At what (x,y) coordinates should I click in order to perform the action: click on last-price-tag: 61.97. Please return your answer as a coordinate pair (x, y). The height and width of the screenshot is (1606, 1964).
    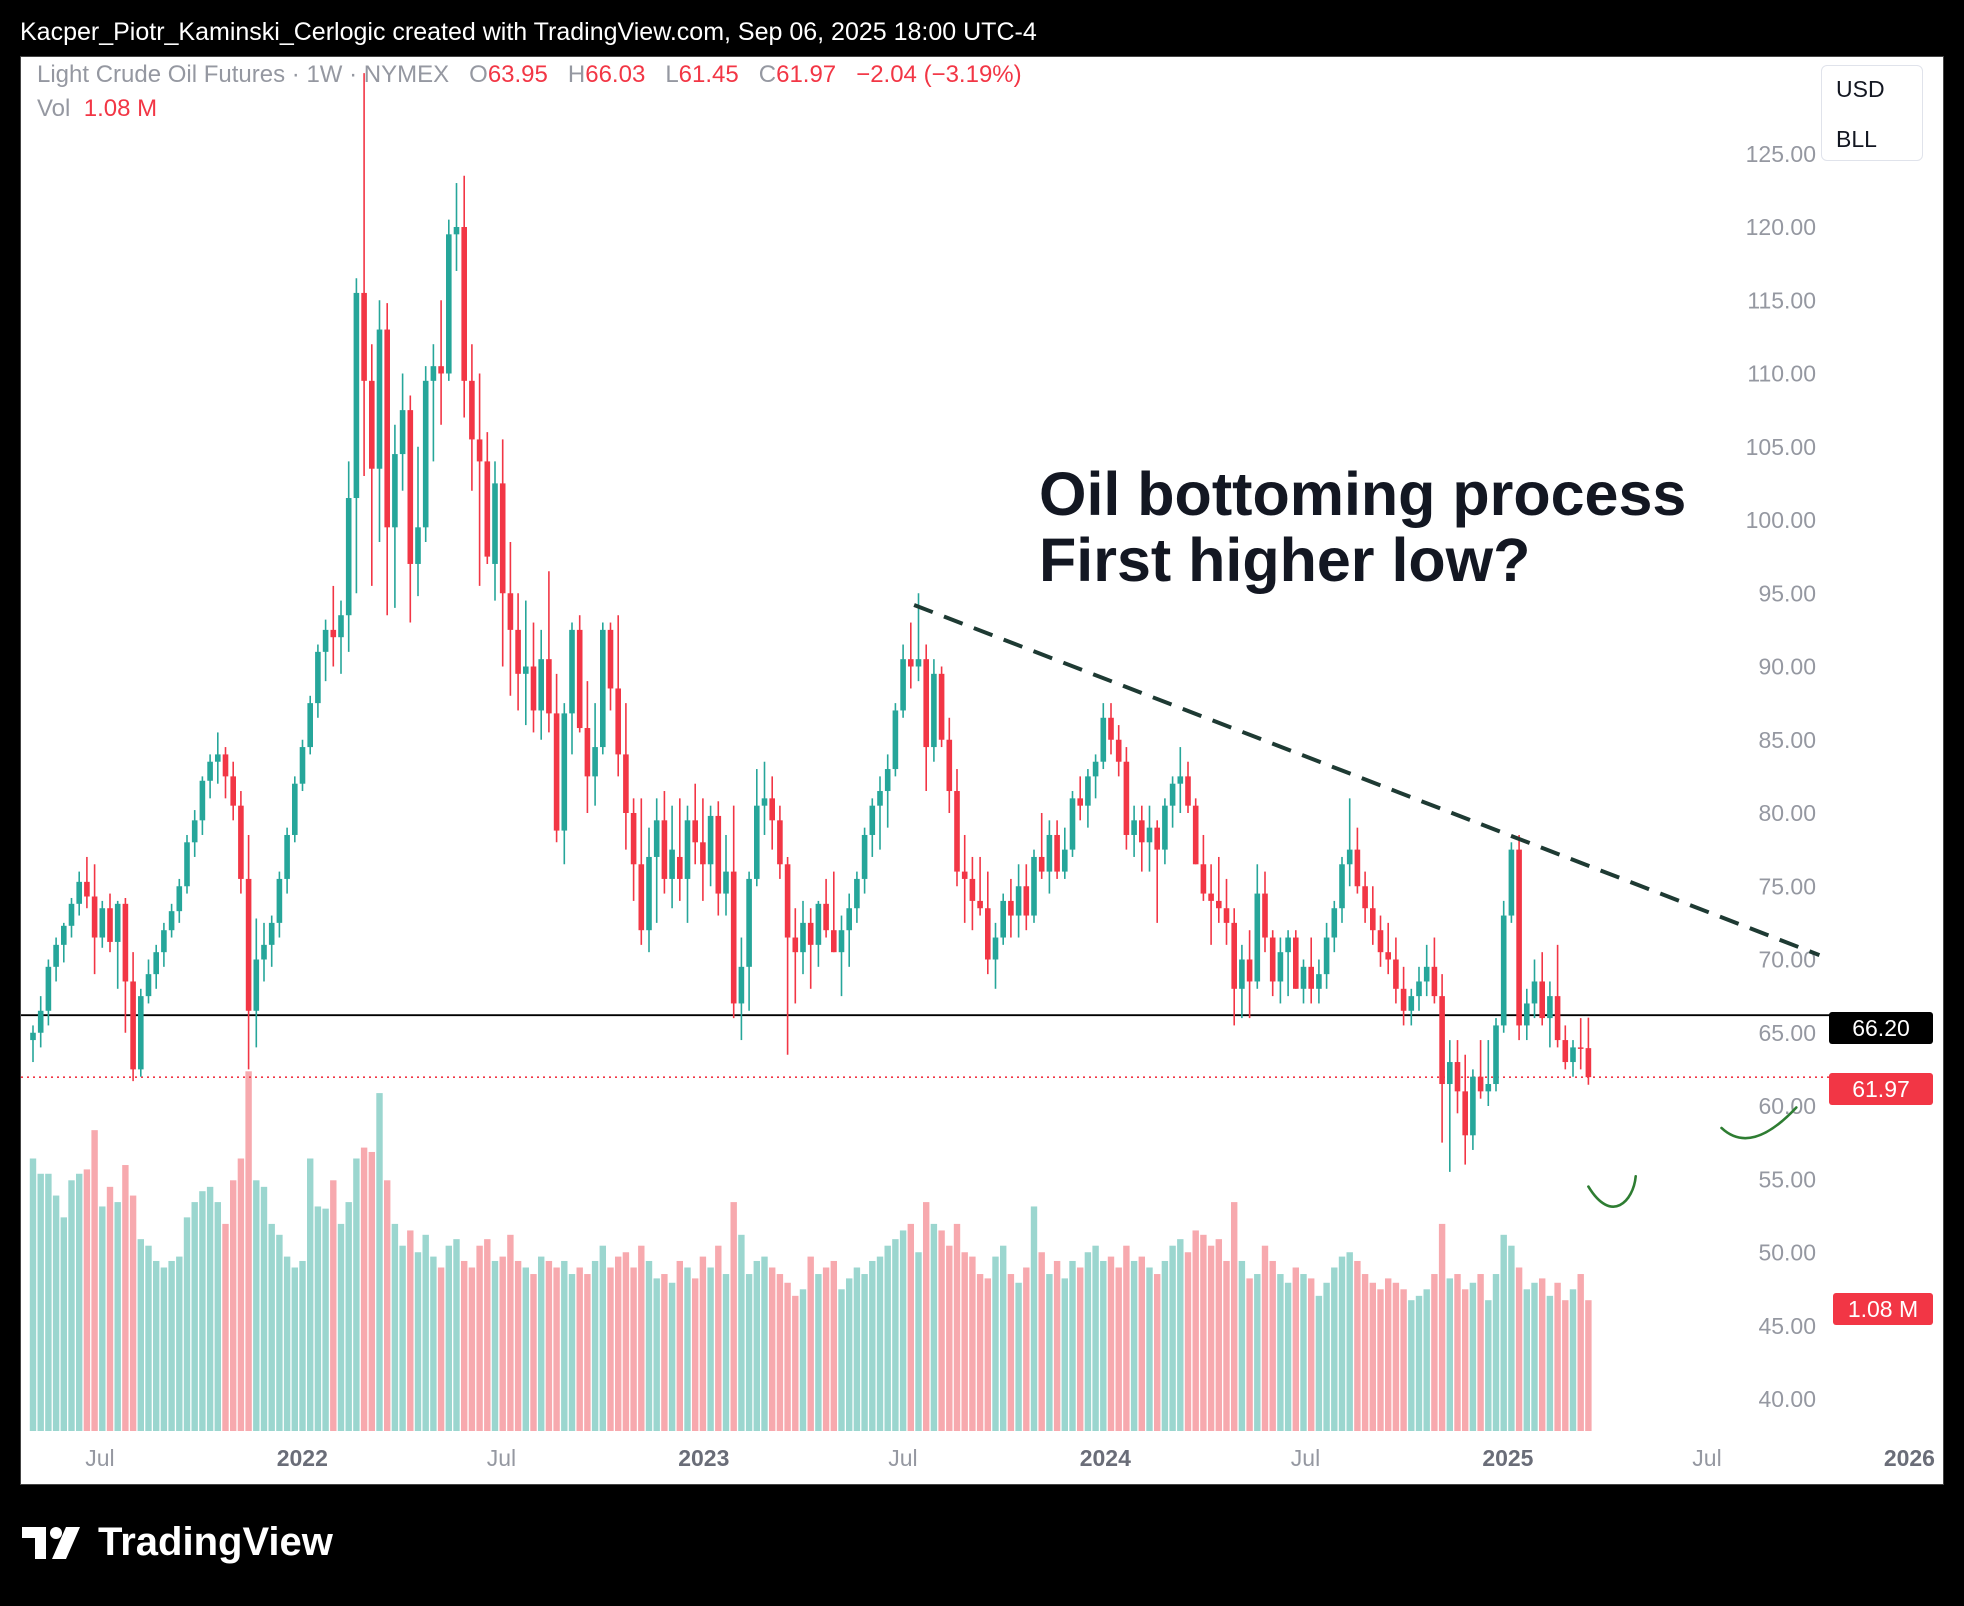
    Looking at the image, I should click on (1881, 1089).